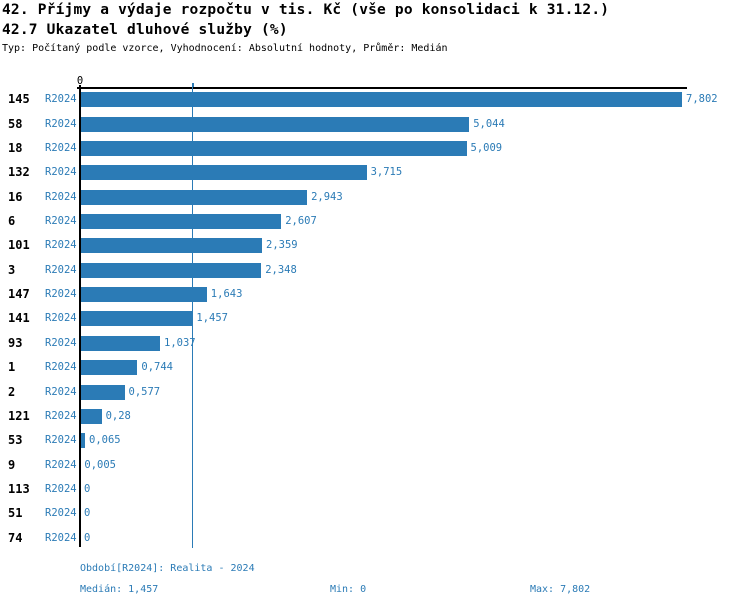 The height and width of the screenshot is (608, 750). What do you see at coordinates (375, 268) in the screenshot?
I see `bar-row: 3 R2024 2,348` at bounding box center [375, 268].